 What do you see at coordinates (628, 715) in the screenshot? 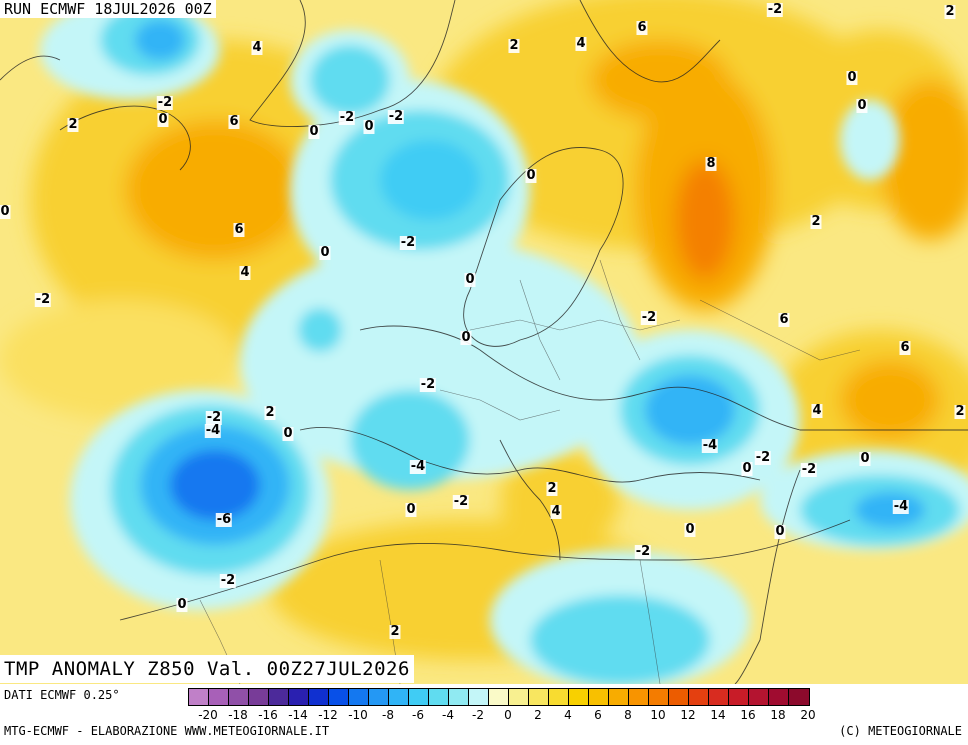
I see `legend-tick-label: 8` at bounding box center [628, 715].